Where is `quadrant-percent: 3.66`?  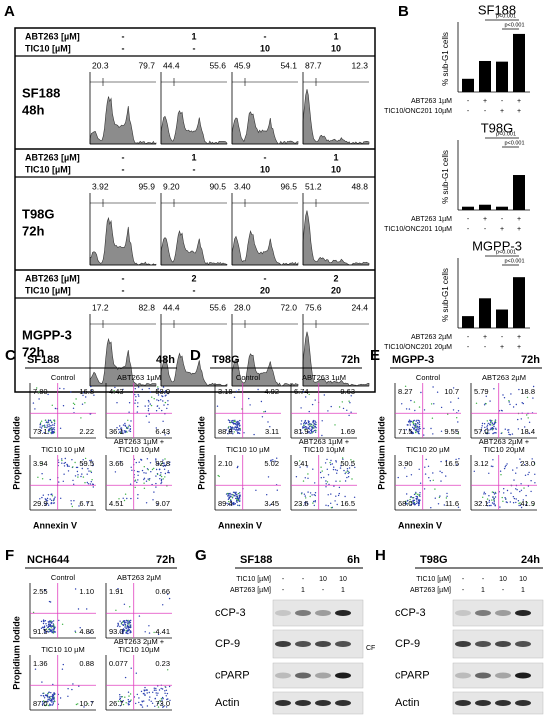 quadrant-percent: 3.66 is located at coordinates (116, 463).